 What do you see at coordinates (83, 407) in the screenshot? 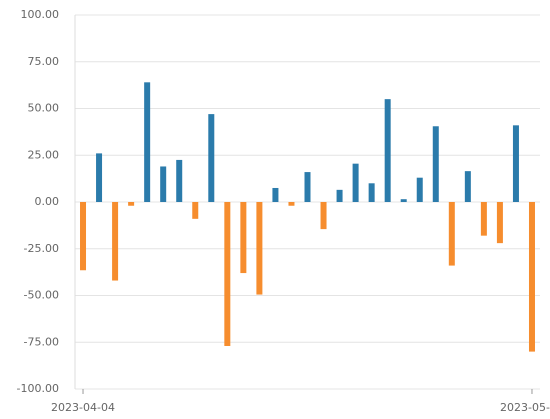
I see `x-tick-label: 2023-04-04` at bounding box center [83, 407].